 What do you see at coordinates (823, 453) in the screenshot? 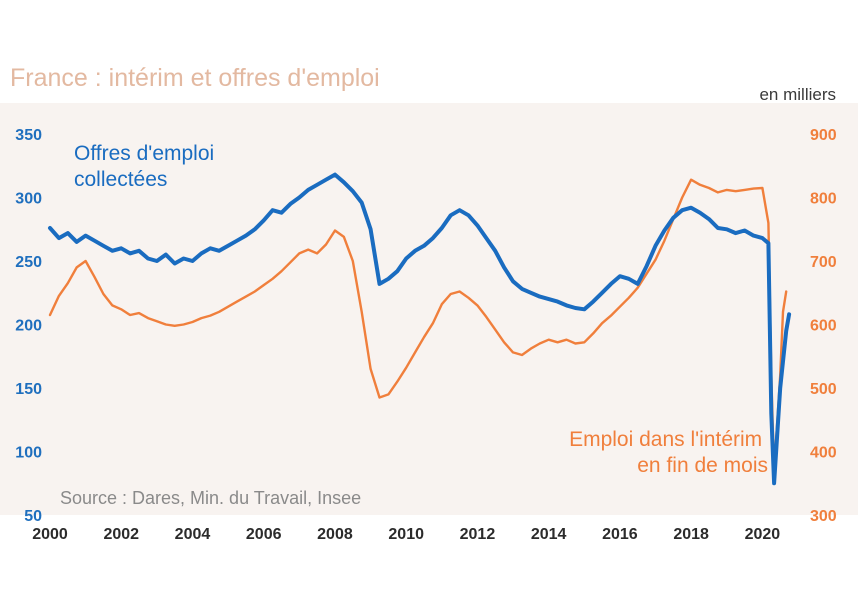
I see `right-tick-label: 400` at bounding box center [823, 453].